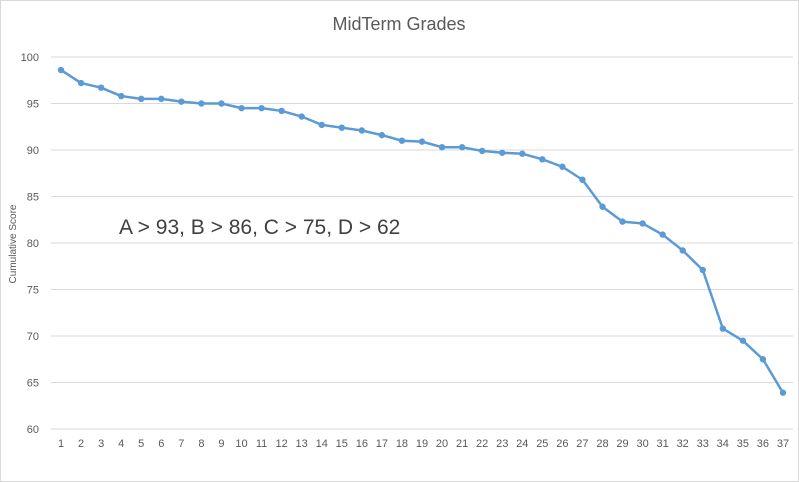 The height and width of the screenshot is (482, 799). I want to click on x-tick-label: 36, so click(763, 444).